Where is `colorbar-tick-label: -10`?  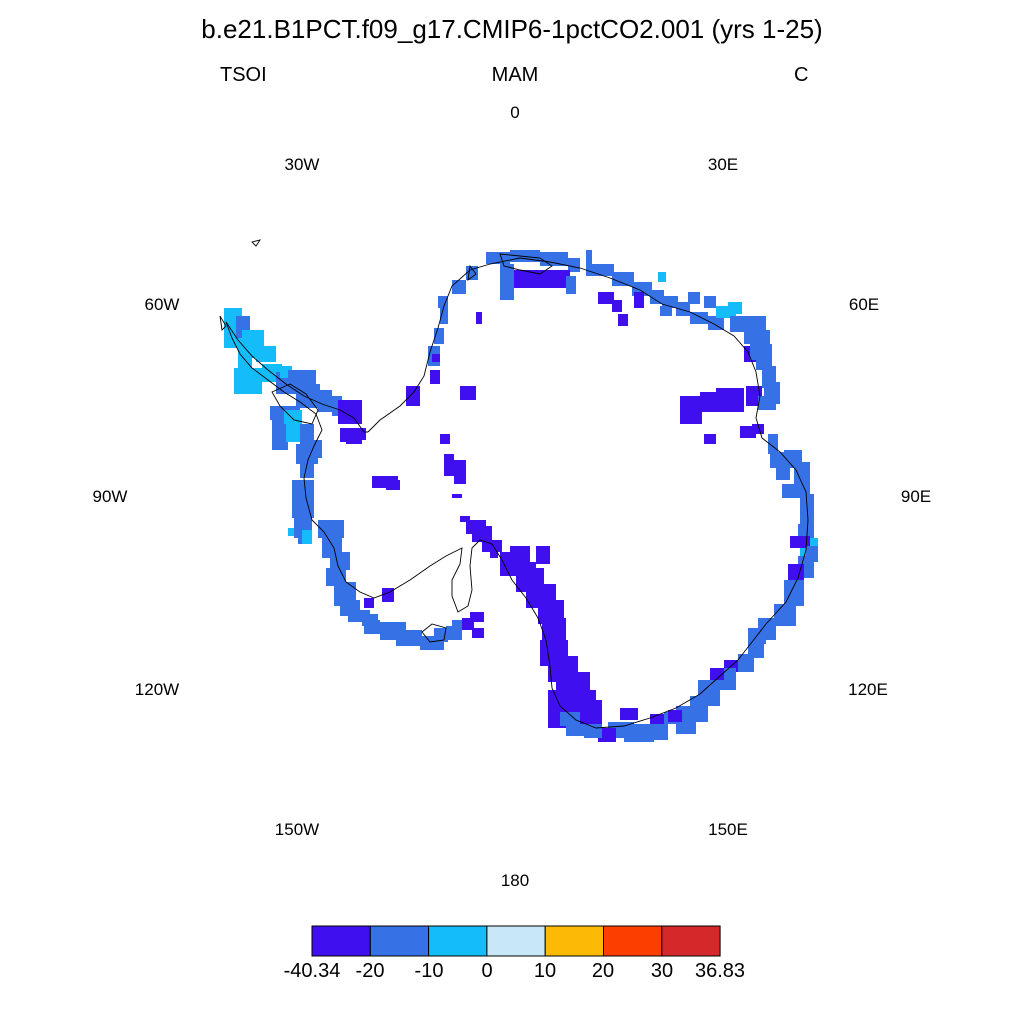 colorbar-tick-label: -10 is located at coordinates (429, 971).